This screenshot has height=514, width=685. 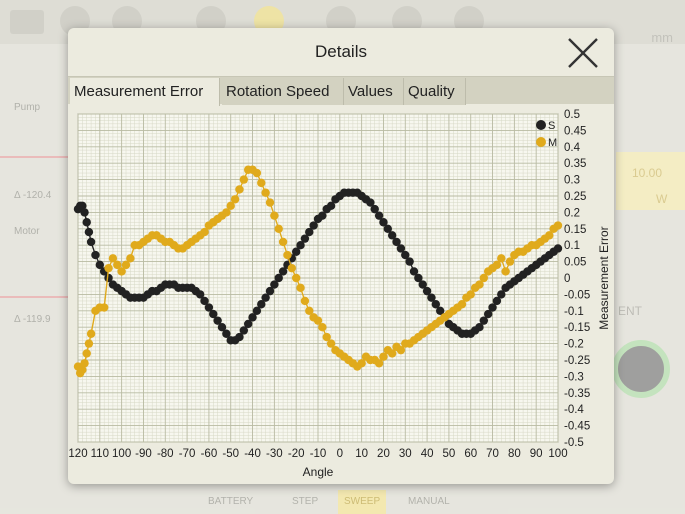 I want to click on y-tick-label: 0.25, so click(x=575, y=197).